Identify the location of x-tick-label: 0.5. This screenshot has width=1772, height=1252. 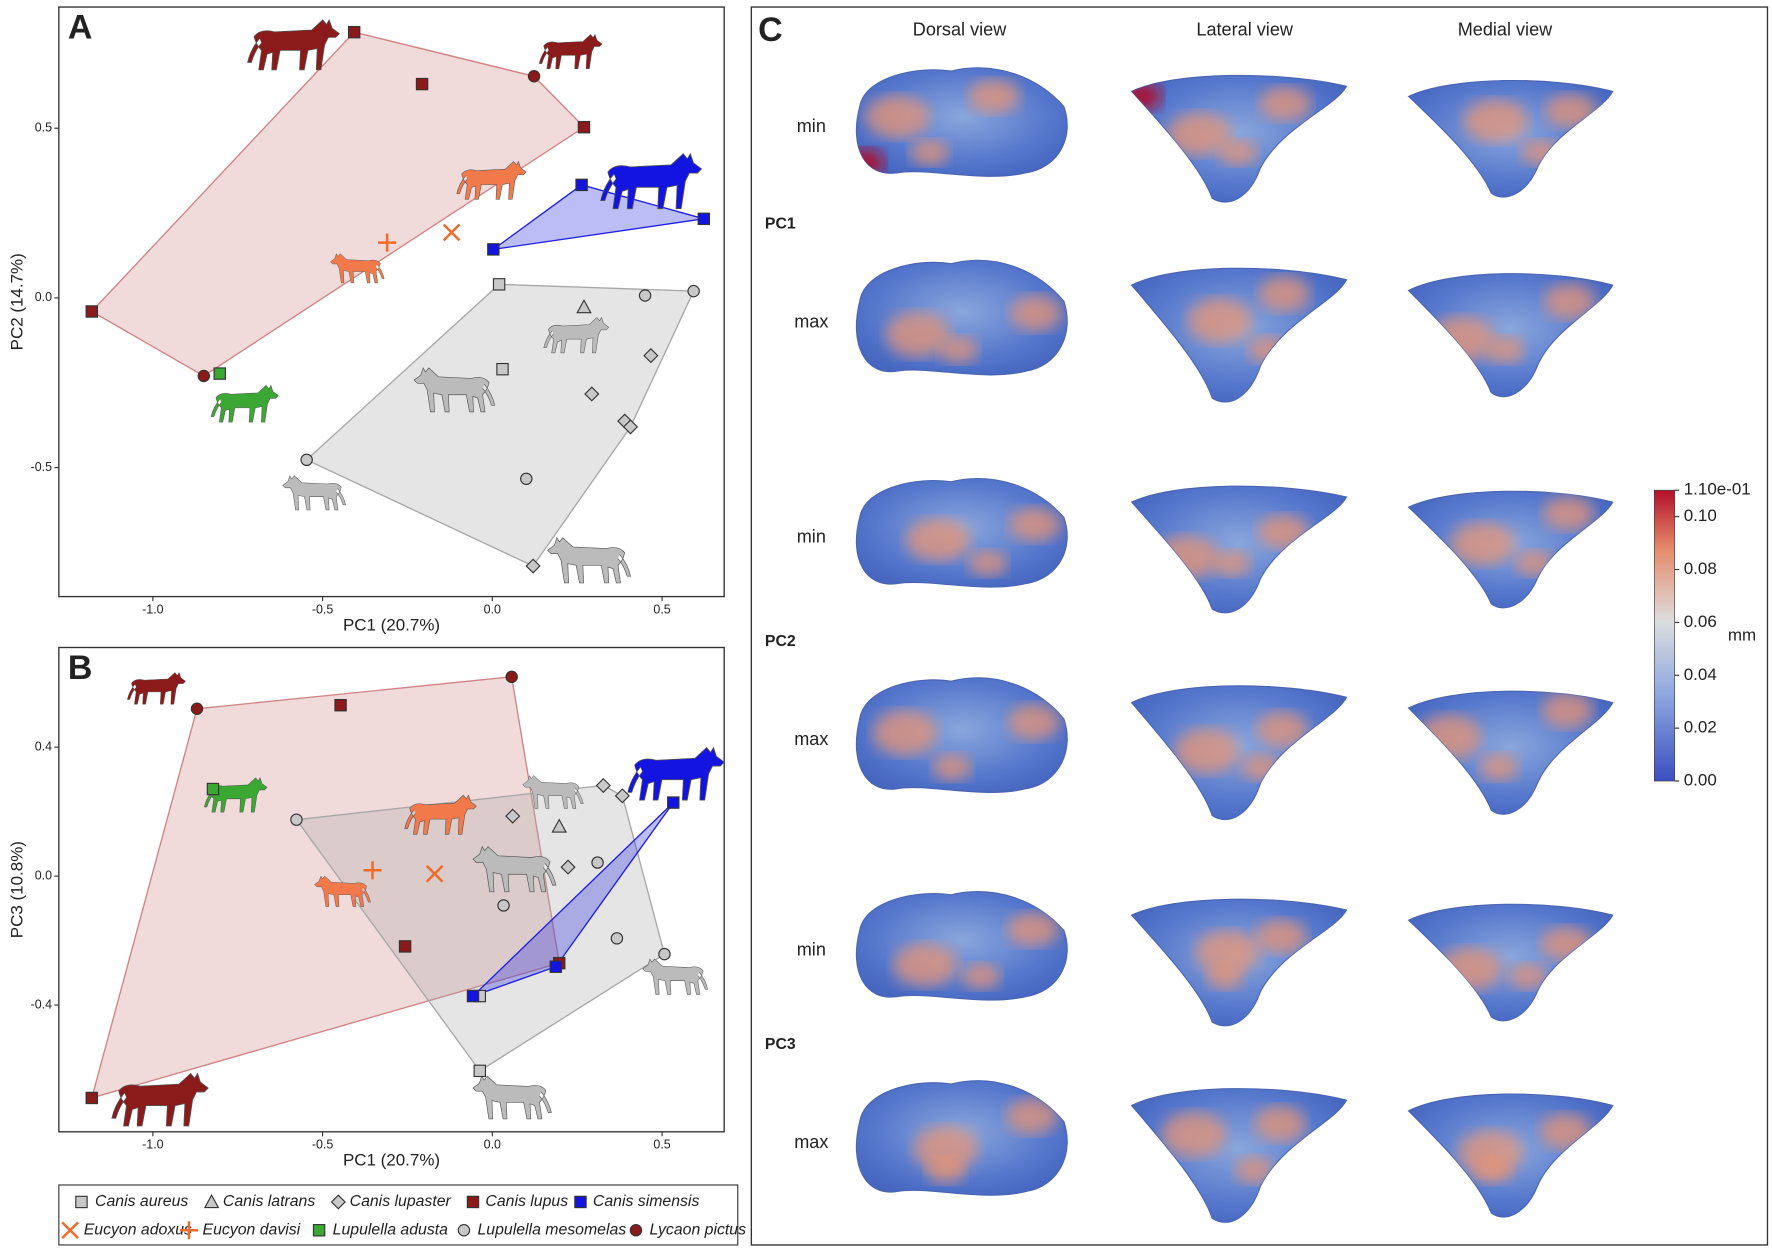
(661, 1145).